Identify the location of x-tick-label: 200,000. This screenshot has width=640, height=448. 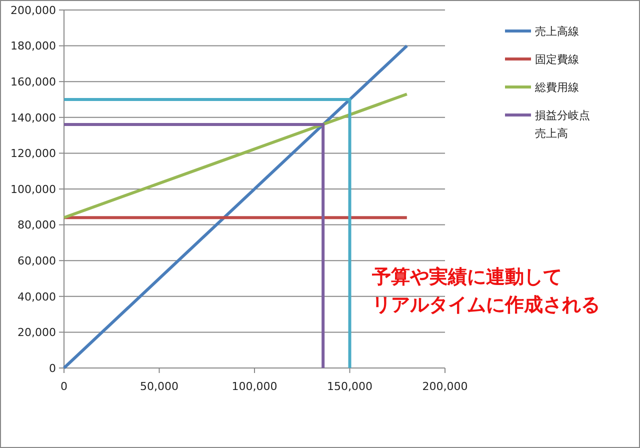
(445, 386).